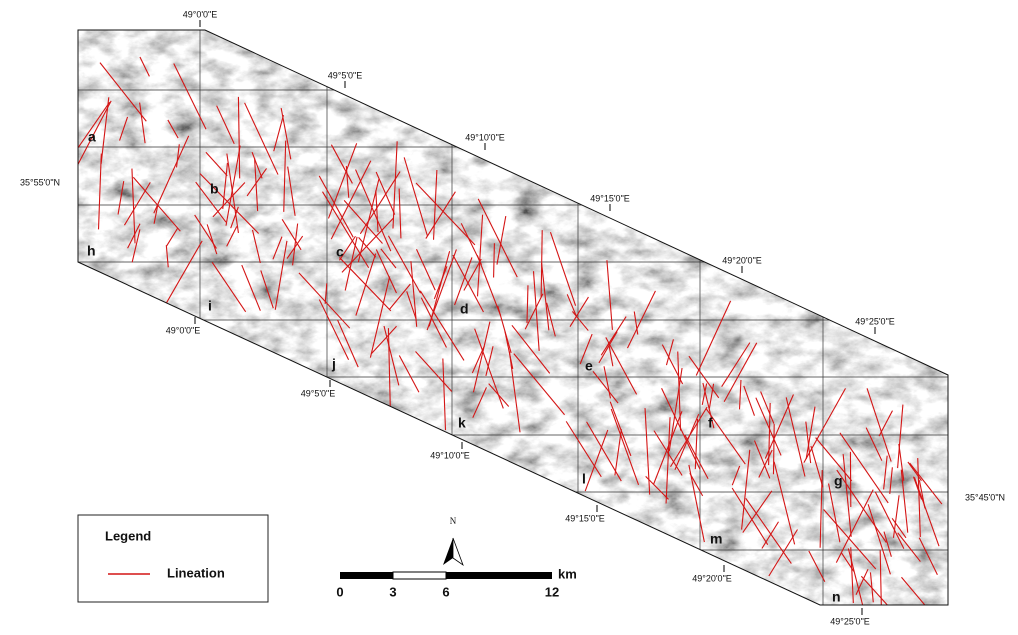 The height and width of the screenshot is (635, 1018). I want to click on scale-label: 3, so click(392, 591).